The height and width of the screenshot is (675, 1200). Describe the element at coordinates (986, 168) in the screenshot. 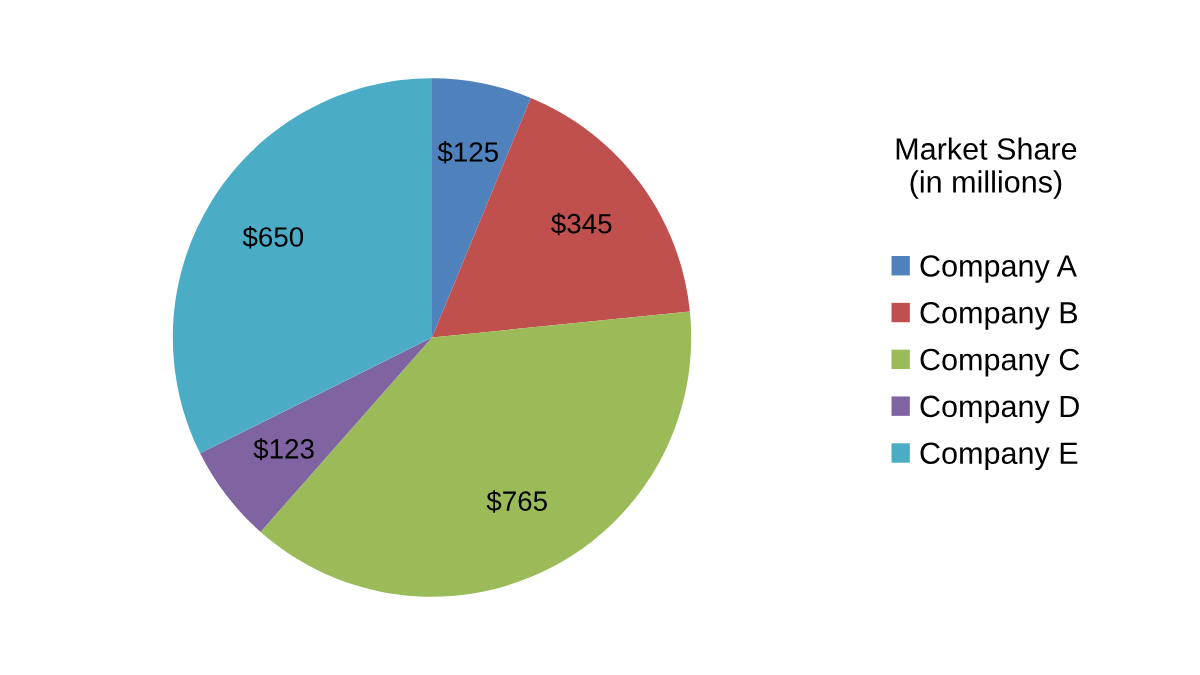

I see `legend-title: Market Share (in millions)` at that location.